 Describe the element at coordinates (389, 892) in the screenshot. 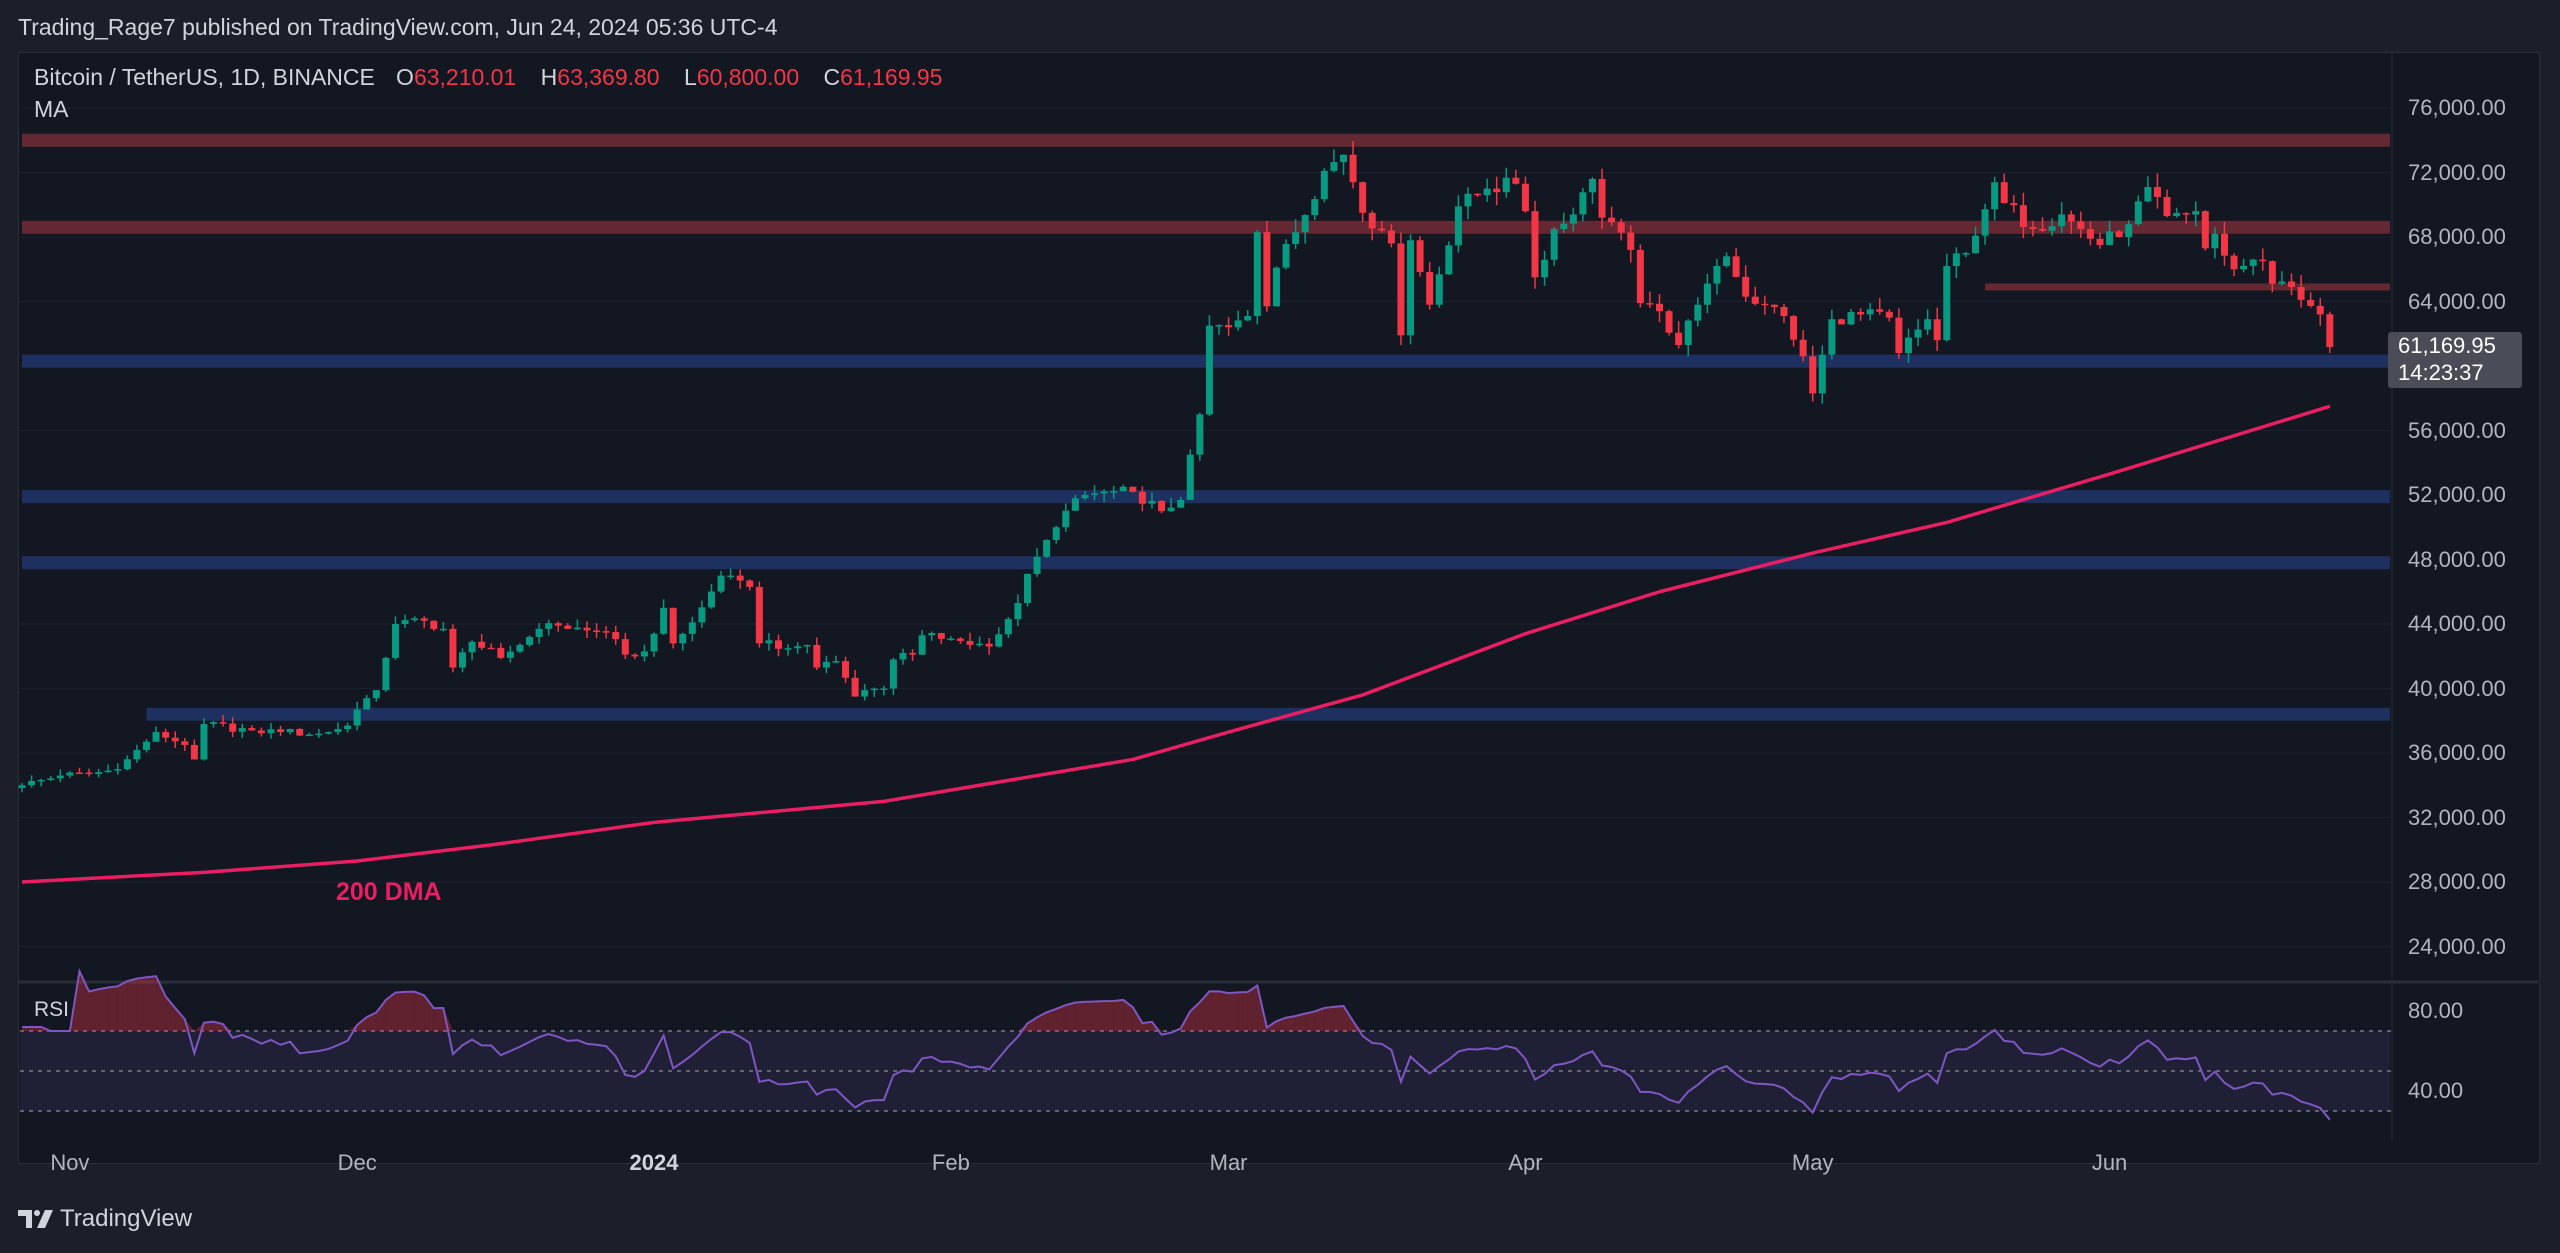

I see `ma-annotation: 200 DMA` at that location.